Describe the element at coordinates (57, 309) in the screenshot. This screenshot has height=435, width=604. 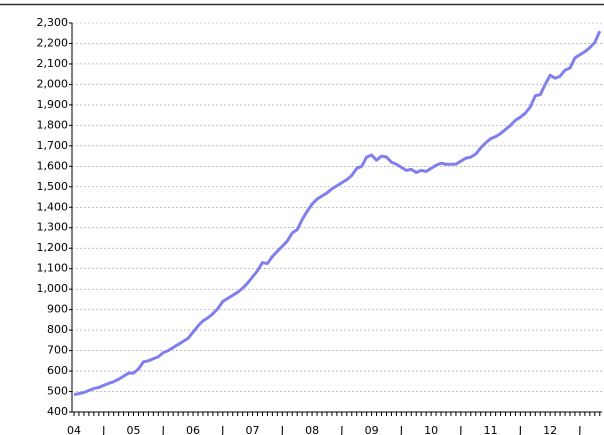
I see `y-tick-label: 900` at that location.